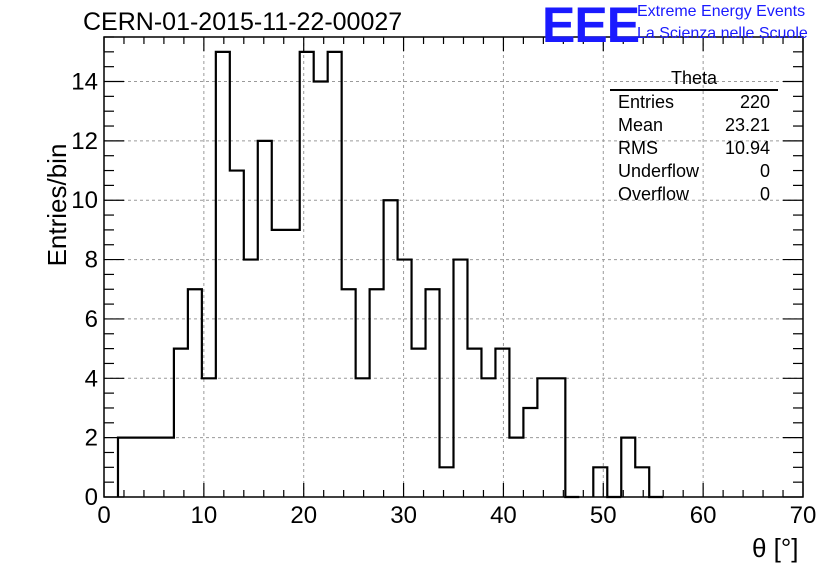 The image size is (836, 572). Describe the element at coordinates (84, 82) in the screenshot. I see `y-tick-label: 14` at that location.